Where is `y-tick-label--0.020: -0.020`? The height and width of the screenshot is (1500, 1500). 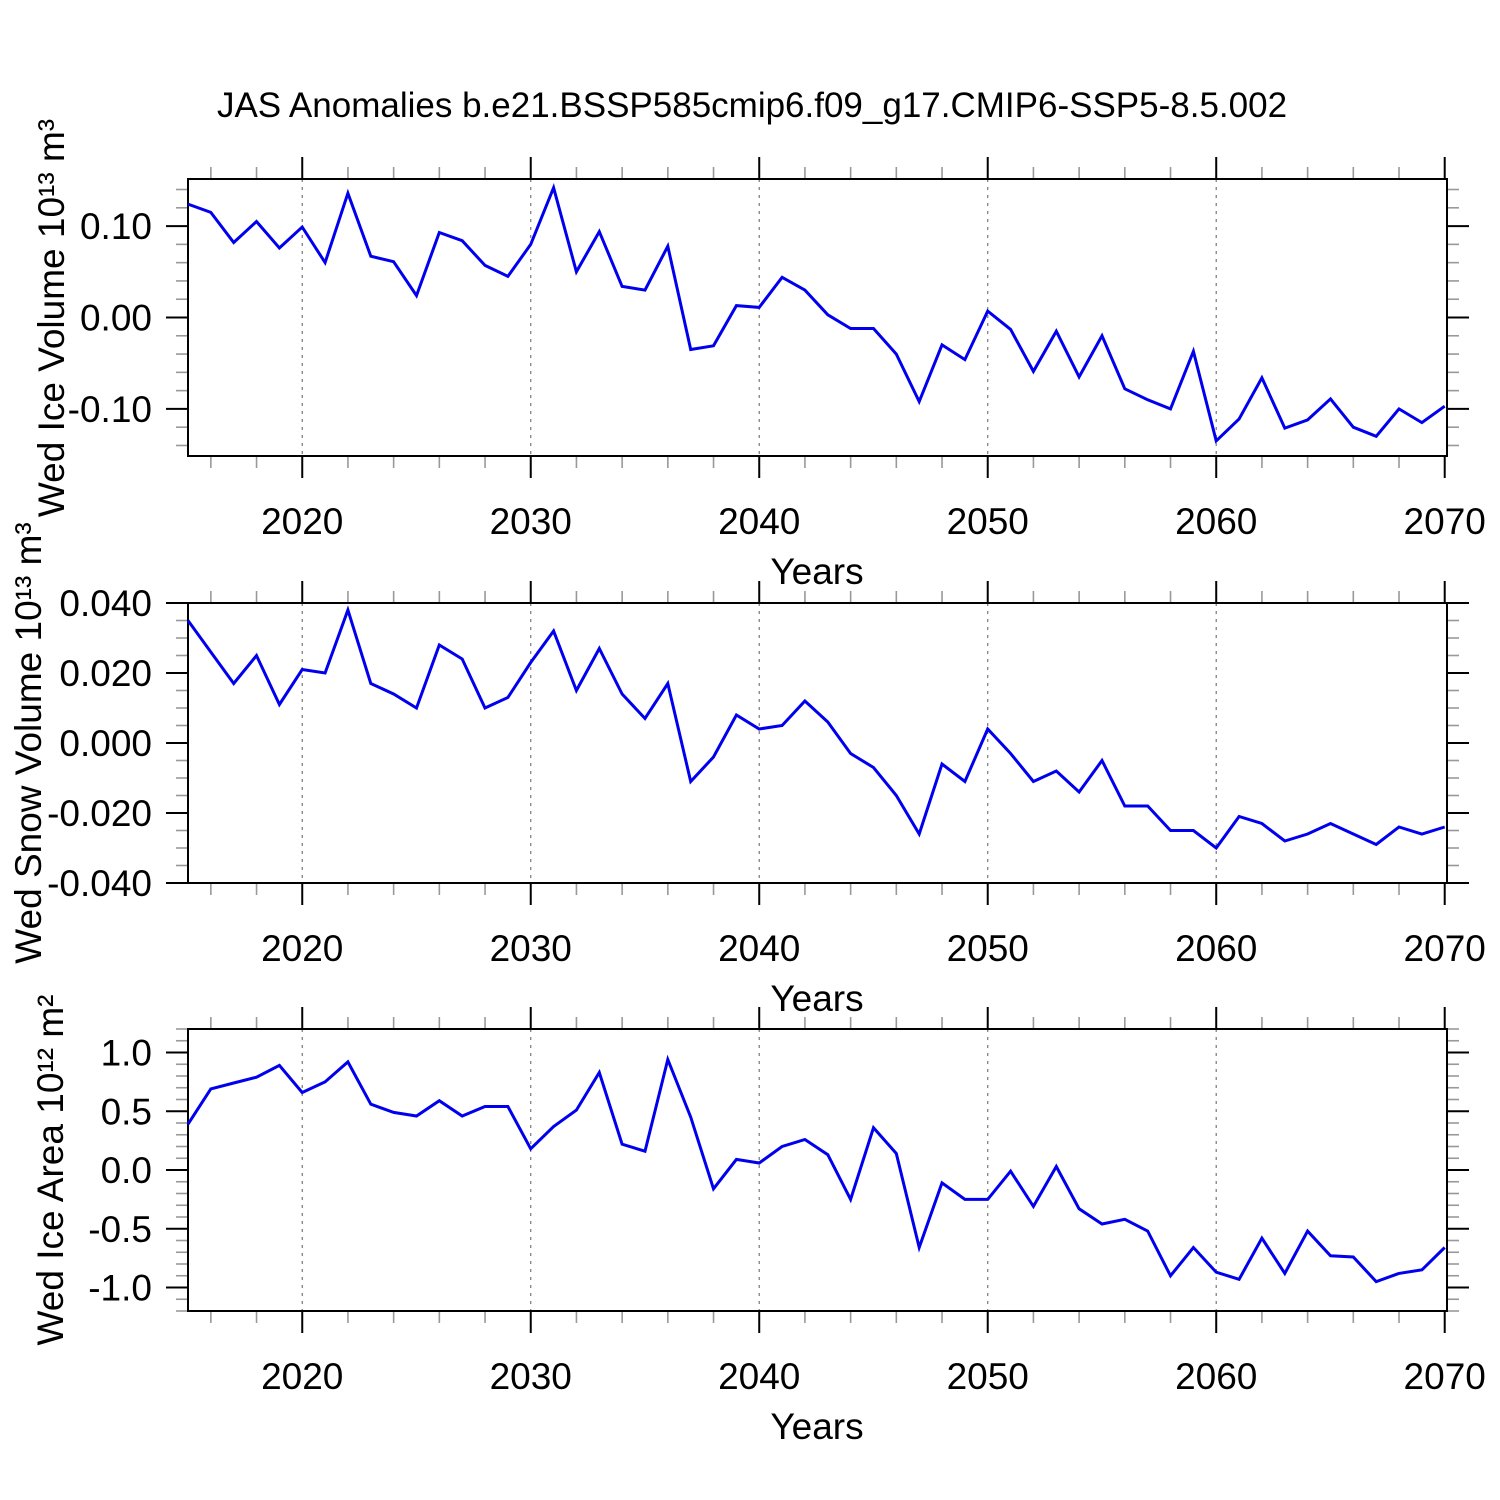 y-tick-label--0.020: -0.020 is located at coordinates (99, 813).